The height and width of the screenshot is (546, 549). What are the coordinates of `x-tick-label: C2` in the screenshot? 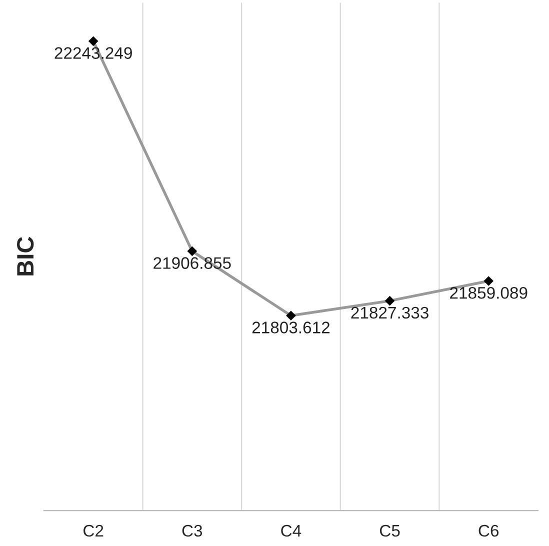 It's located at (94, 530).